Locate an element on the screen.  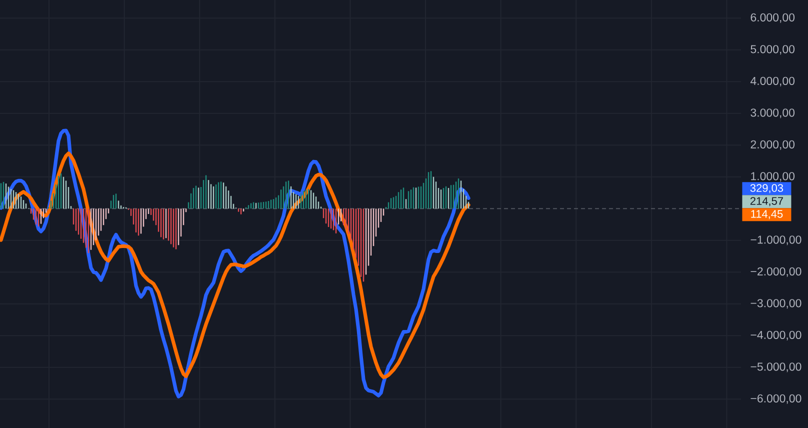
y-tick-label: −3.000,00 is located at coordinates (776, 304).